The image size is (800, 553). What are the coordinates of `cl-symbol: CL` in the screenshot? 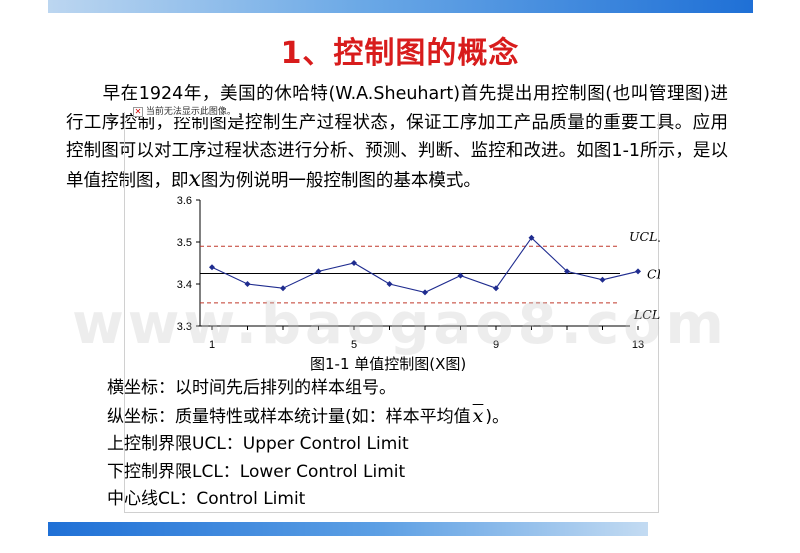 It's located at (653, 274).